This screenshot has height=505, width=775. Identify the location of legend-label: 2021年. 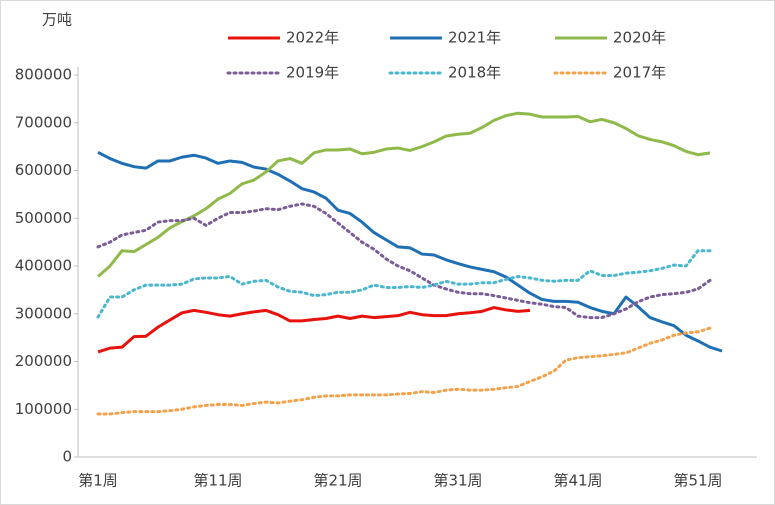
(474, 38).